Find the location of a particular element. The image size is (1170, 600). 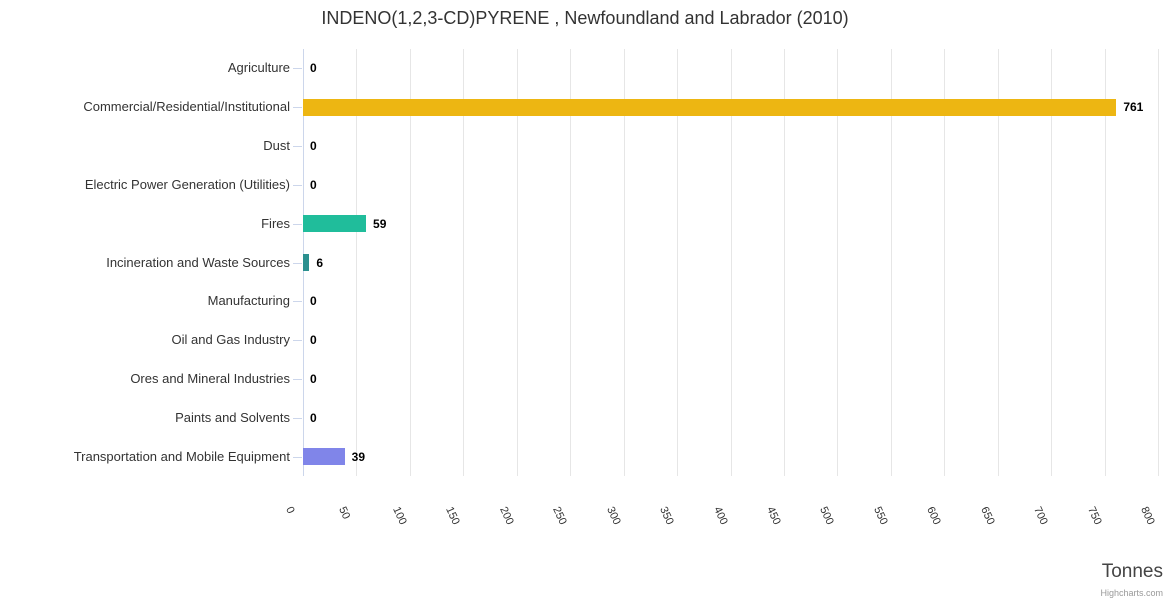

bar-fires is located at coordinates (335, 224).